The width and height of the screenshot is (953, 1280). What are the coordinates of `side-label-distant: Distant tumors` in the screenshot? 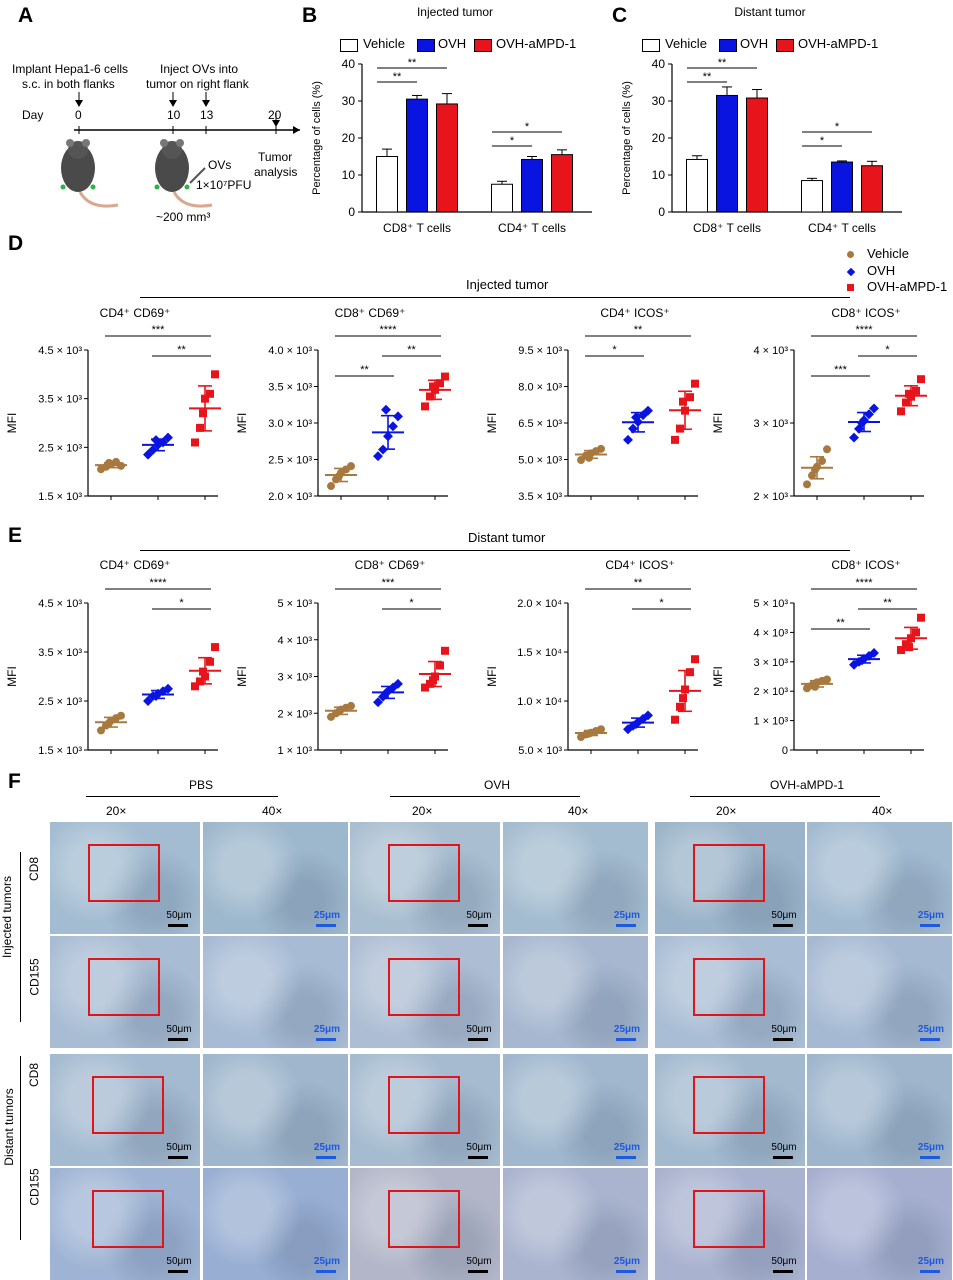 It's located at (9, 1127).